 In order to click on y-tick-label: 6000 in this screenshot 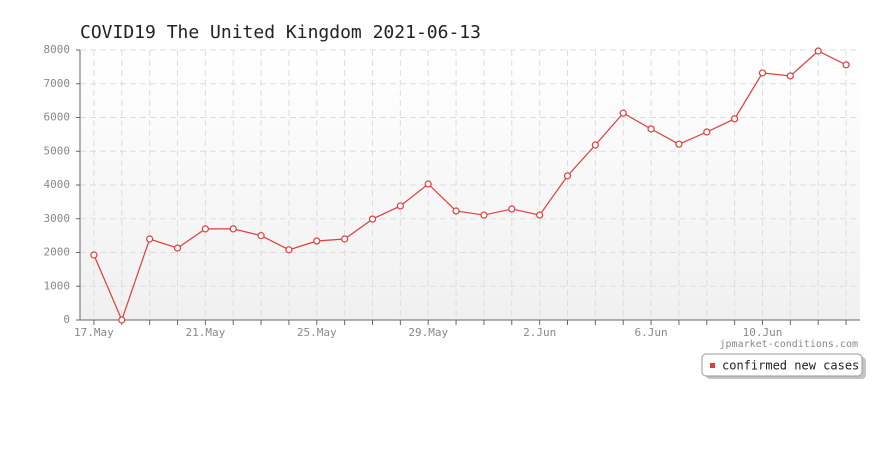, I will do `click(57, 117)`.